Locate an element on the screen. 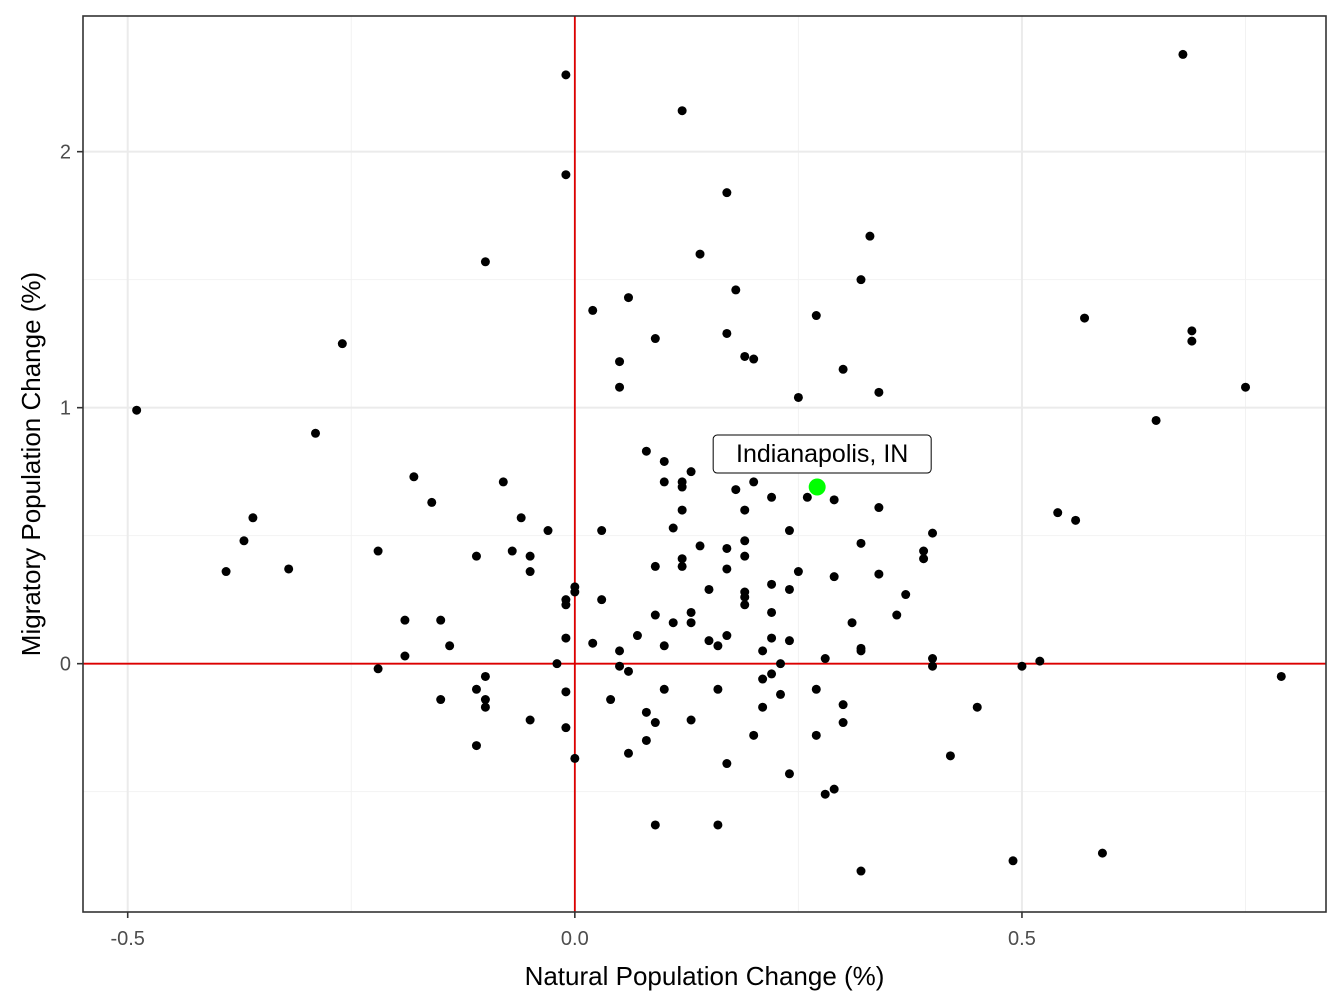 The image size is (1344, 1008). x-tick-label: 0.5 is located at coordinates (1022, 939).